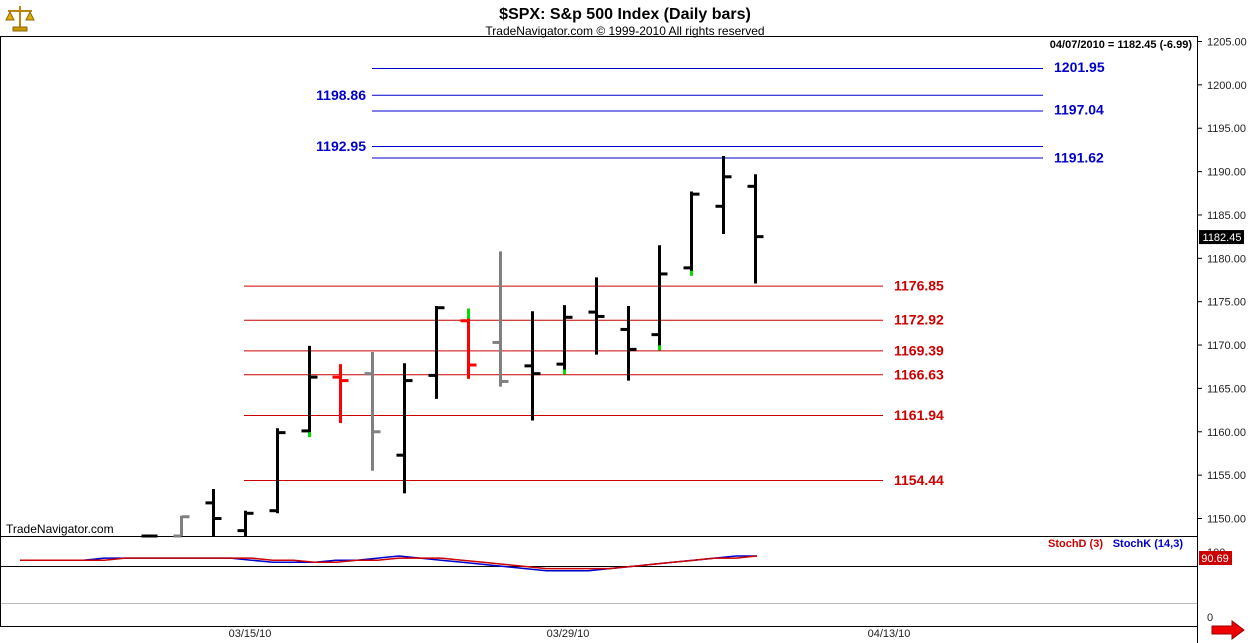  I want to click on y-tick-label: 1155.00, so click(1226, 476).